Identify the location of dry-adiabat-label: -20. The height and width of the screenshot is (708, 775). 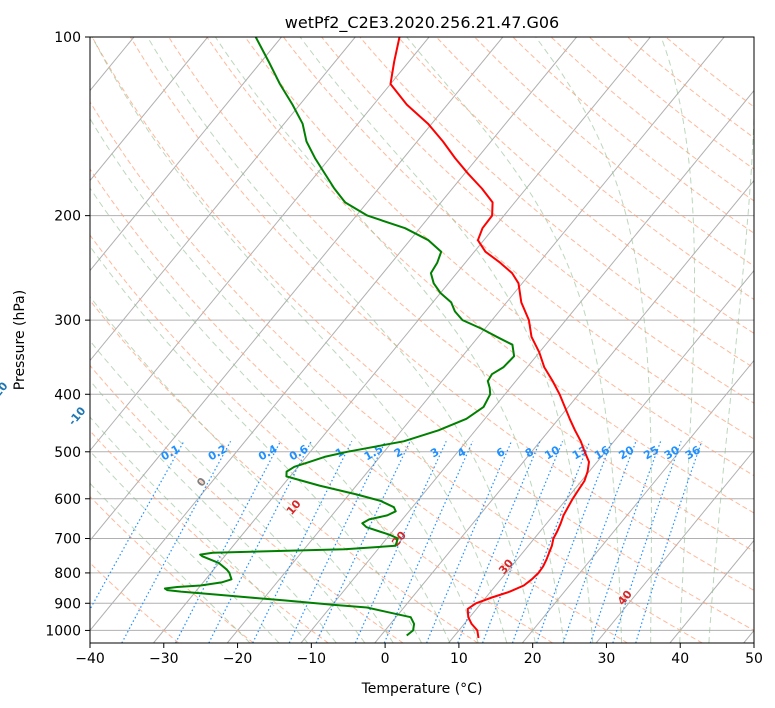
(5, 391).